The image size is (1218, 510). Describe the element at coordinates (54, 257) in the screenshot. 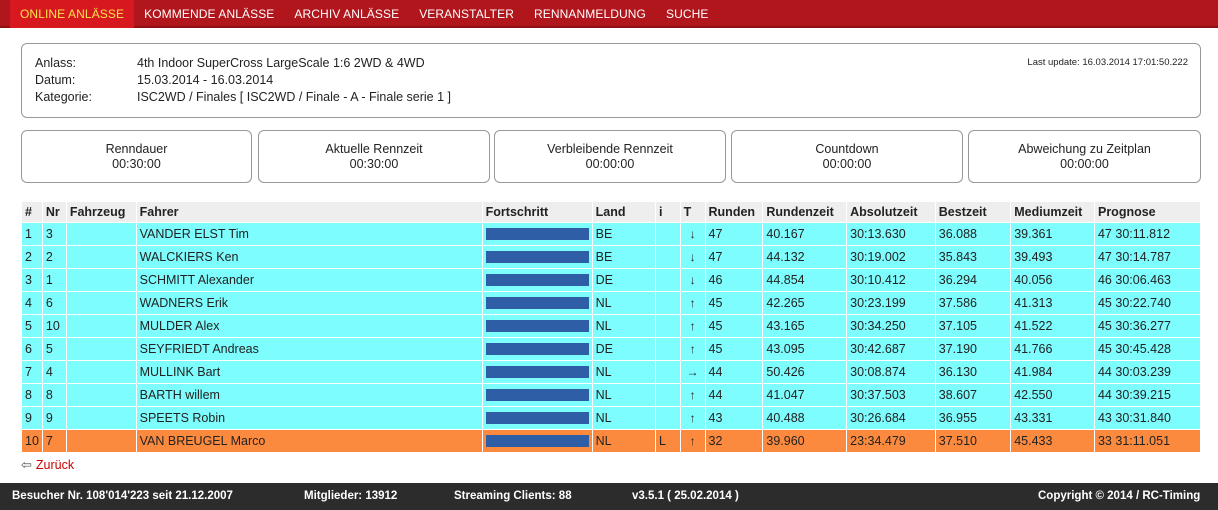

I see `cell-nr: 2` at that location.